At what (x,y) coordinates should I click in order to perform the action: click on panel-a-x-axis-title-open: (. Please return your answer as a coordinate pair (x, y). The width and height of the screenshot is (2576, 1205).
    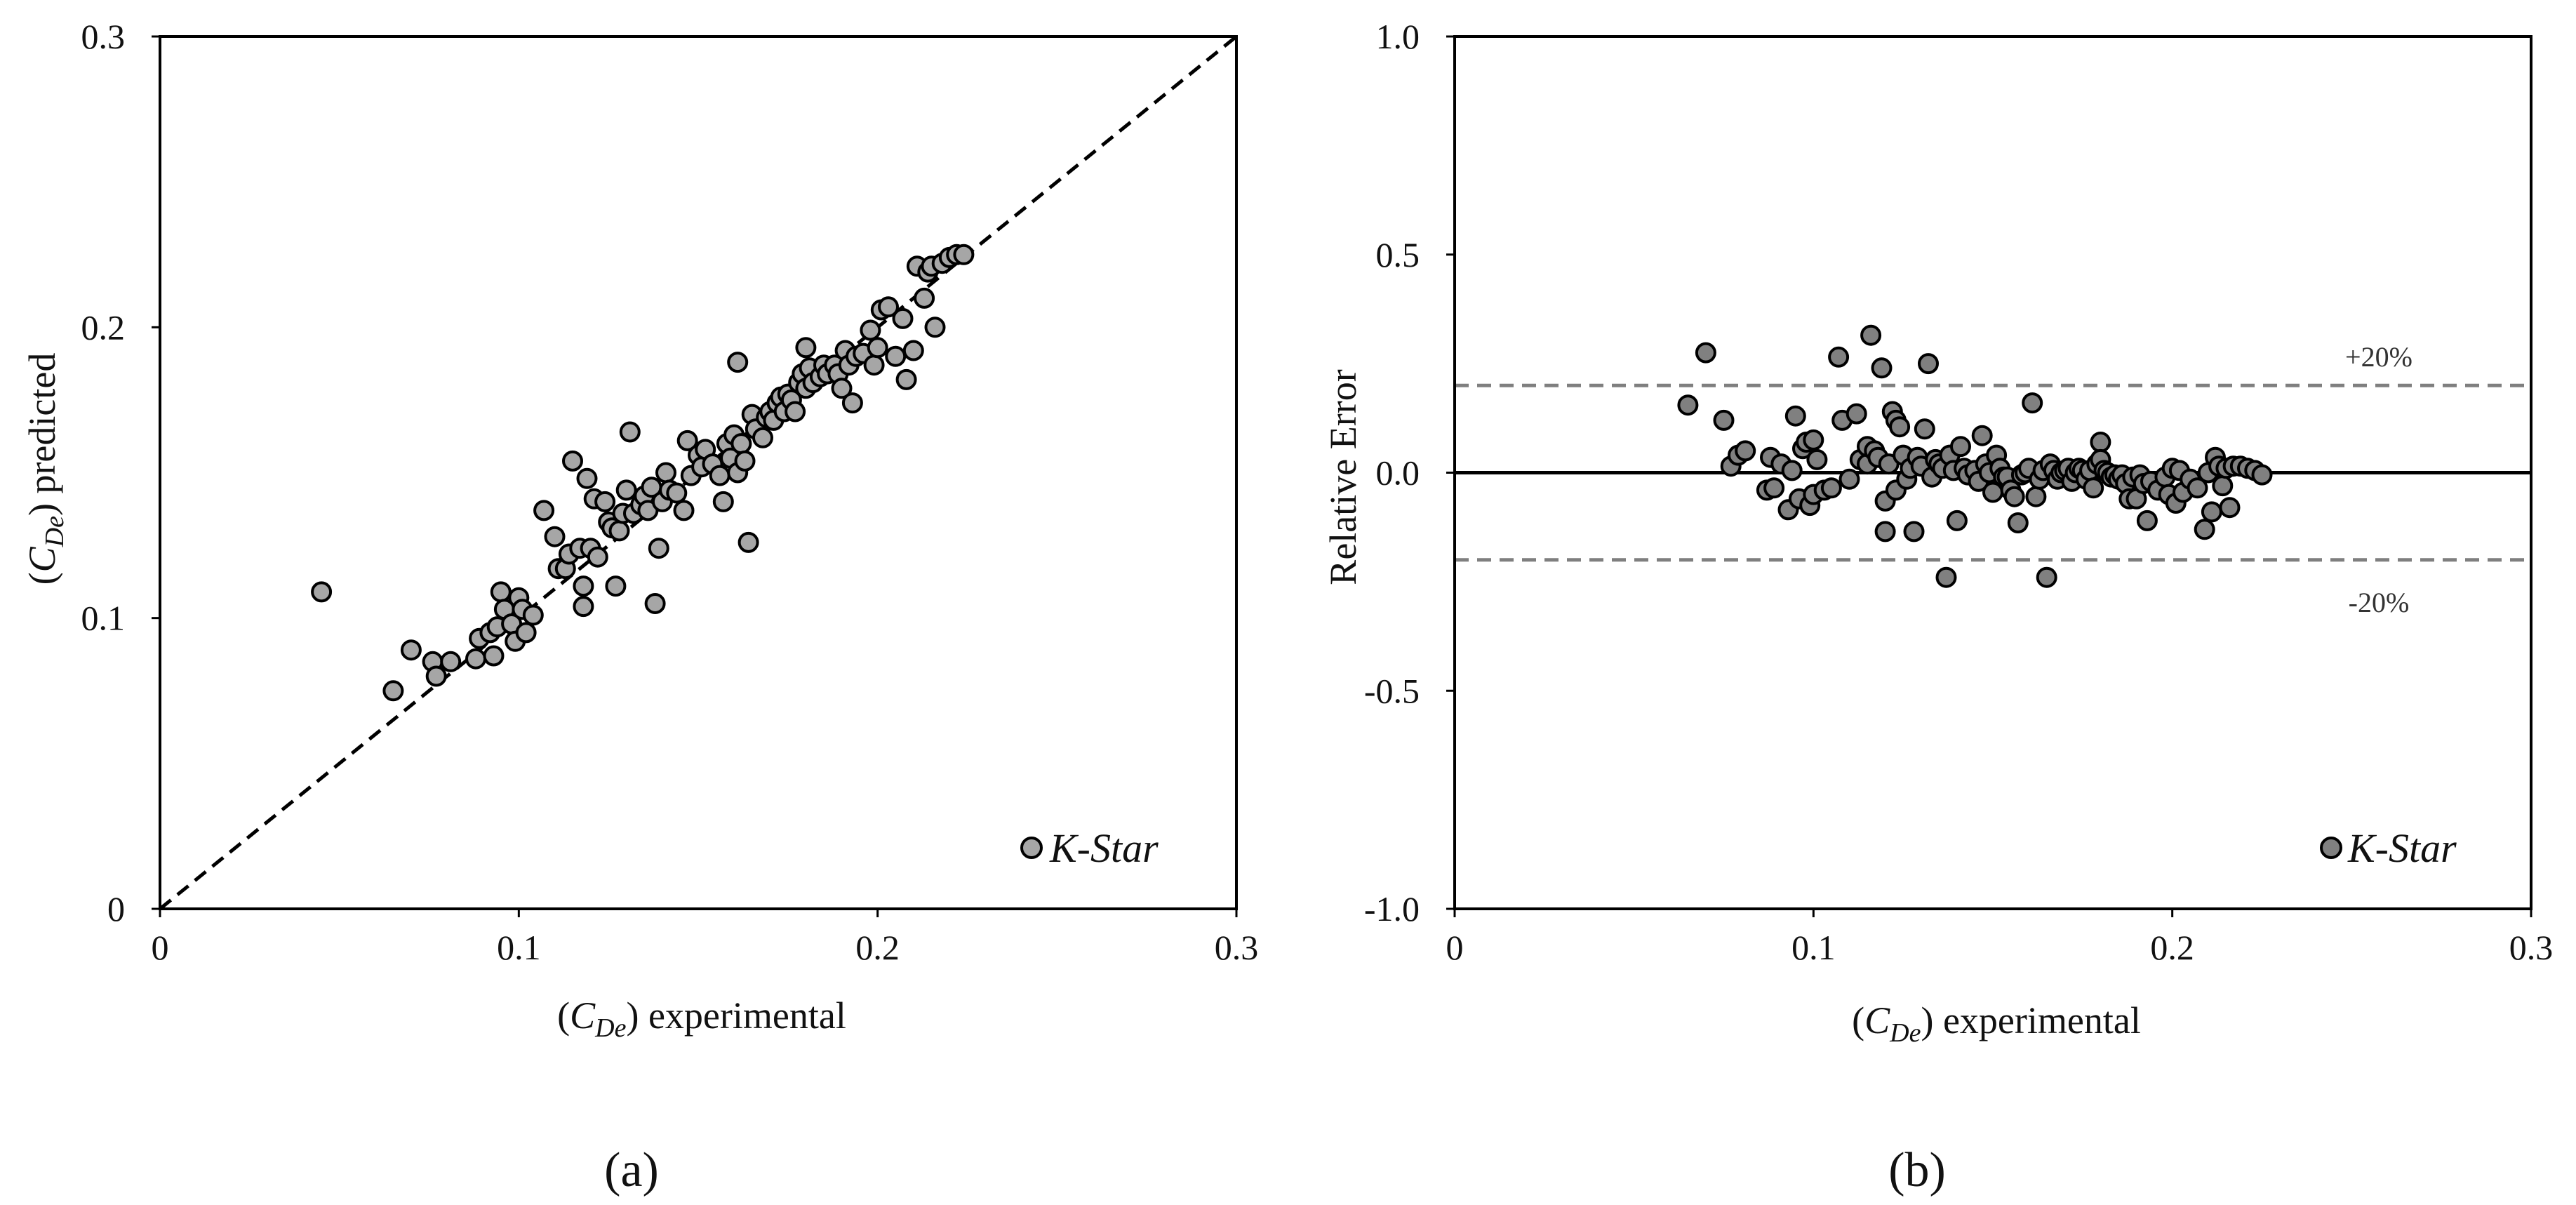
    Looking at the image, I should click on (563, 1015).